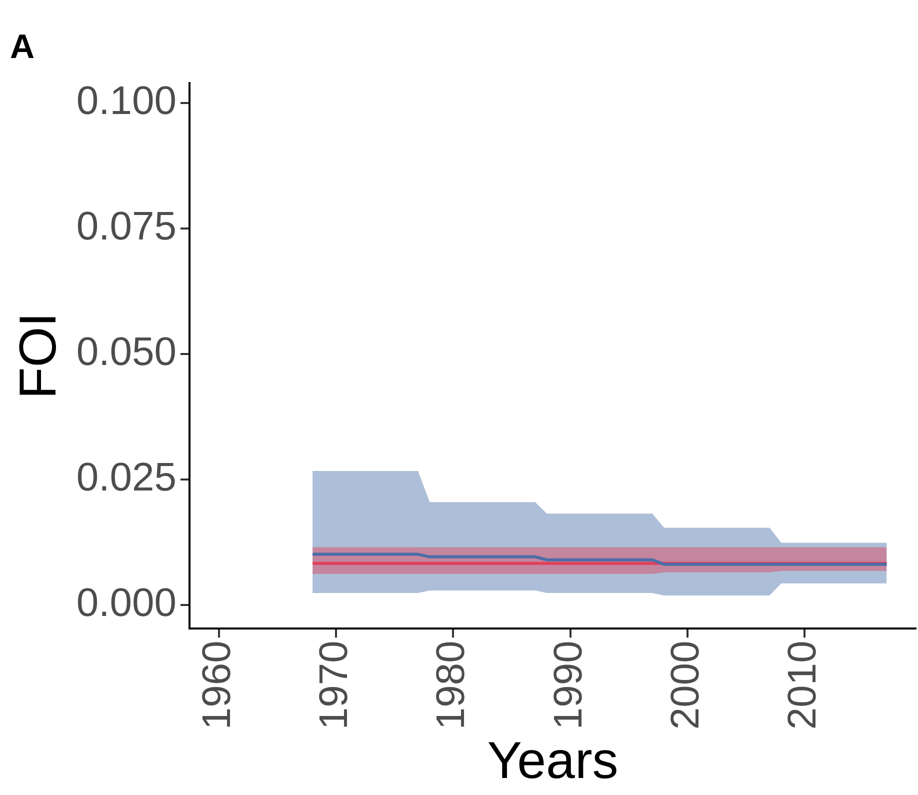 The width and height of the screenshot is (918, 795). I want to click on x-tick-label: 1980, so click(451, 685).